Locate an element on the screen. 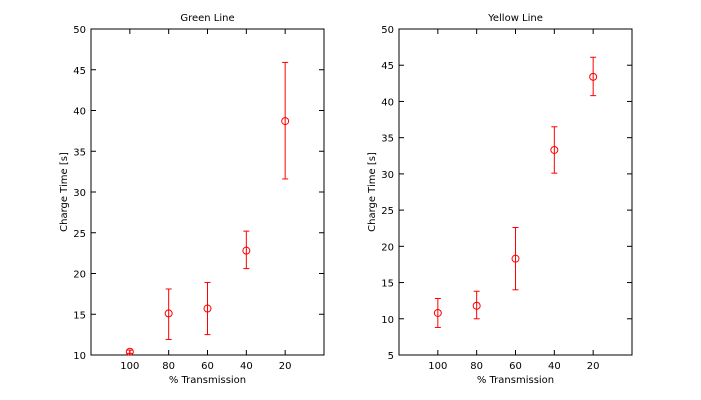 This screenshot has width=701, height=400. chart-title: Yellow Line is located at coordinates (515, 18).